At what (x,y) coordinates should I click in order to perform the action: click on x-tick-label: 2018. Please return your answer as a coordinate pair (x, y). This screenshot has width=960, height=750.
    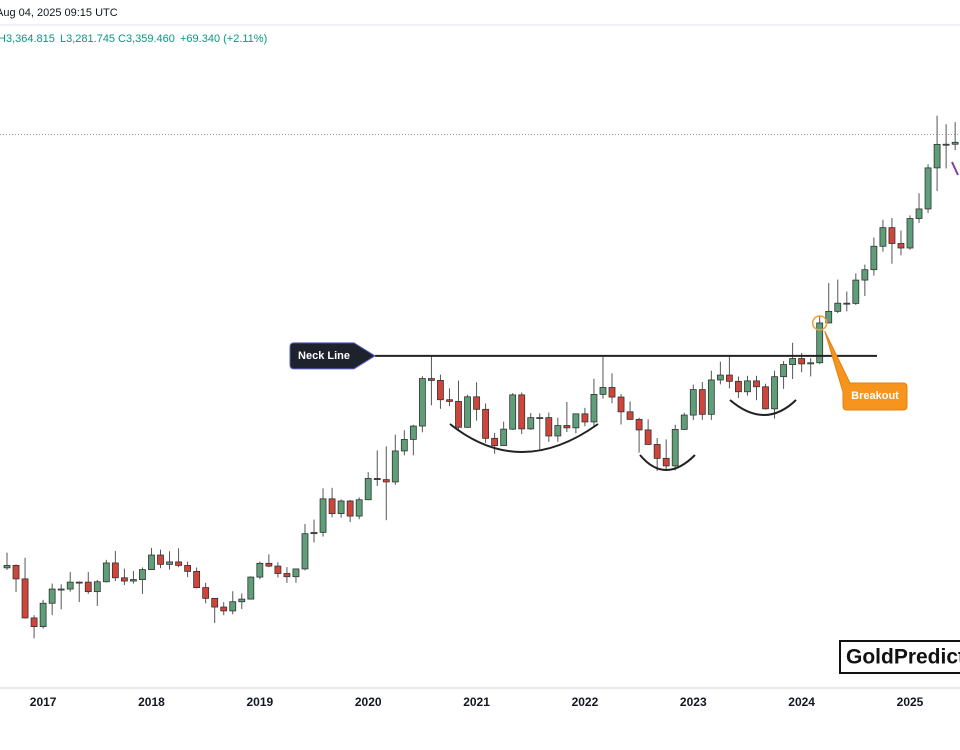
    Looking at the image, I should click on (151, 702).